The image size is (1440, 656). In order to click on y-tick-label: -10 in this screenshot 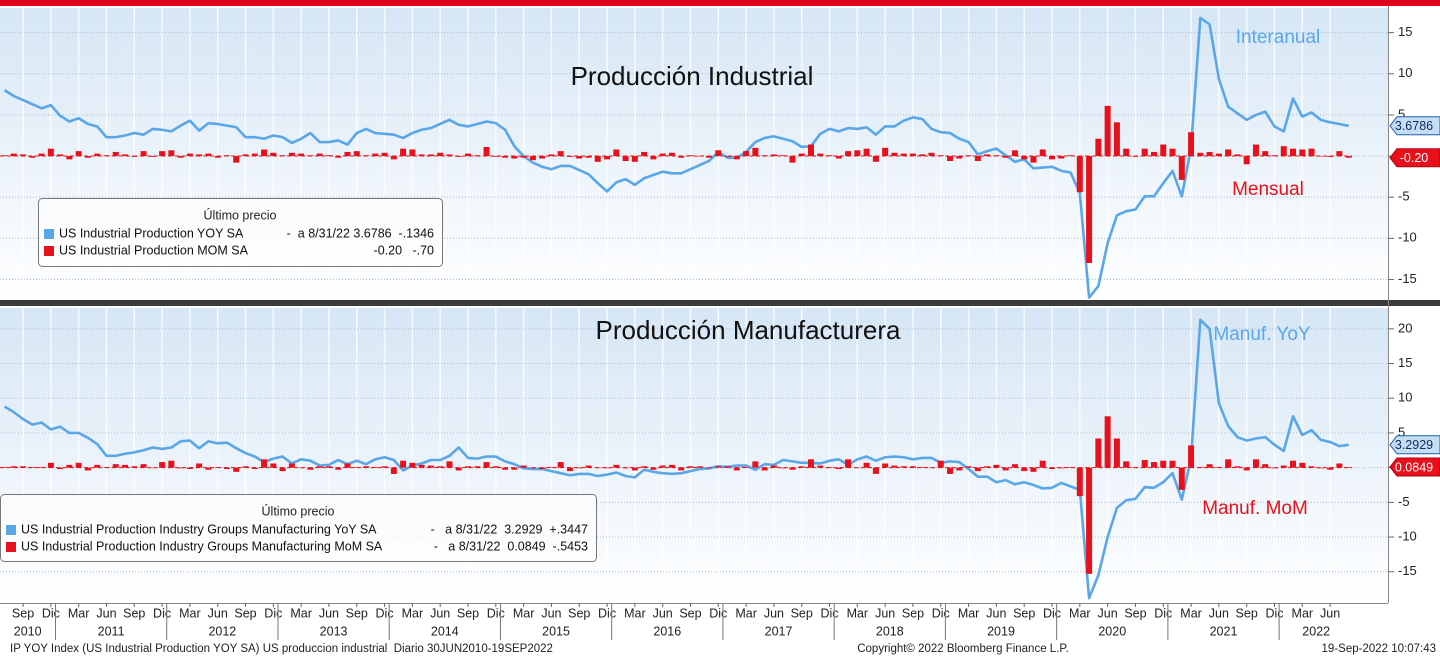, I will do `click(1407, 535)`.